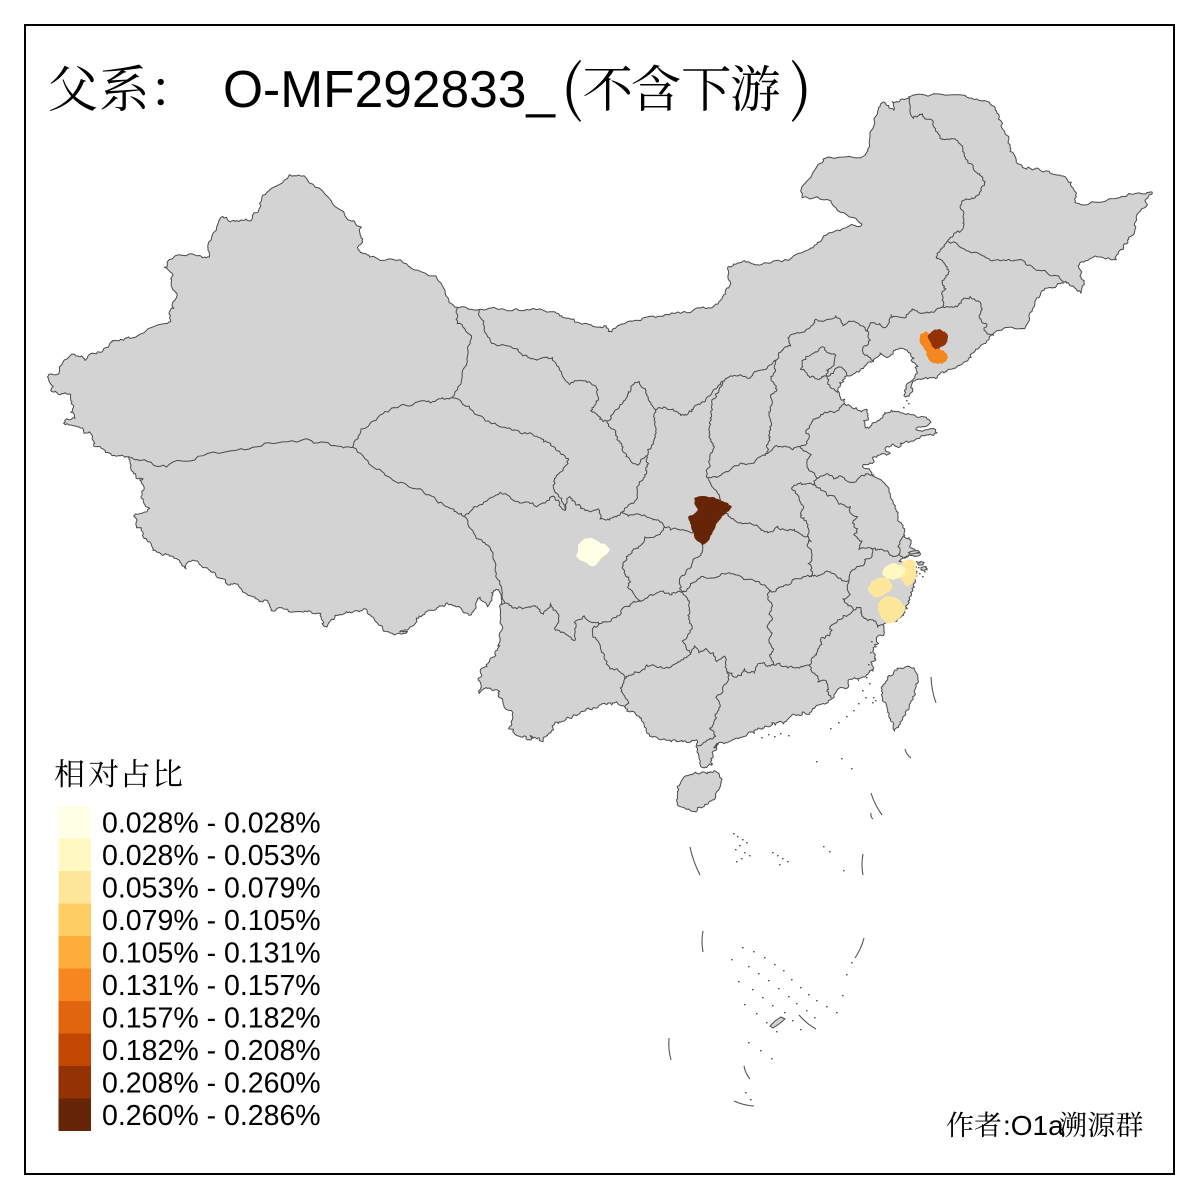 This screenshot has width=1200, height=1200. I want to click on svg-text: 0.208% - 0.260%, so click(211, 1083).